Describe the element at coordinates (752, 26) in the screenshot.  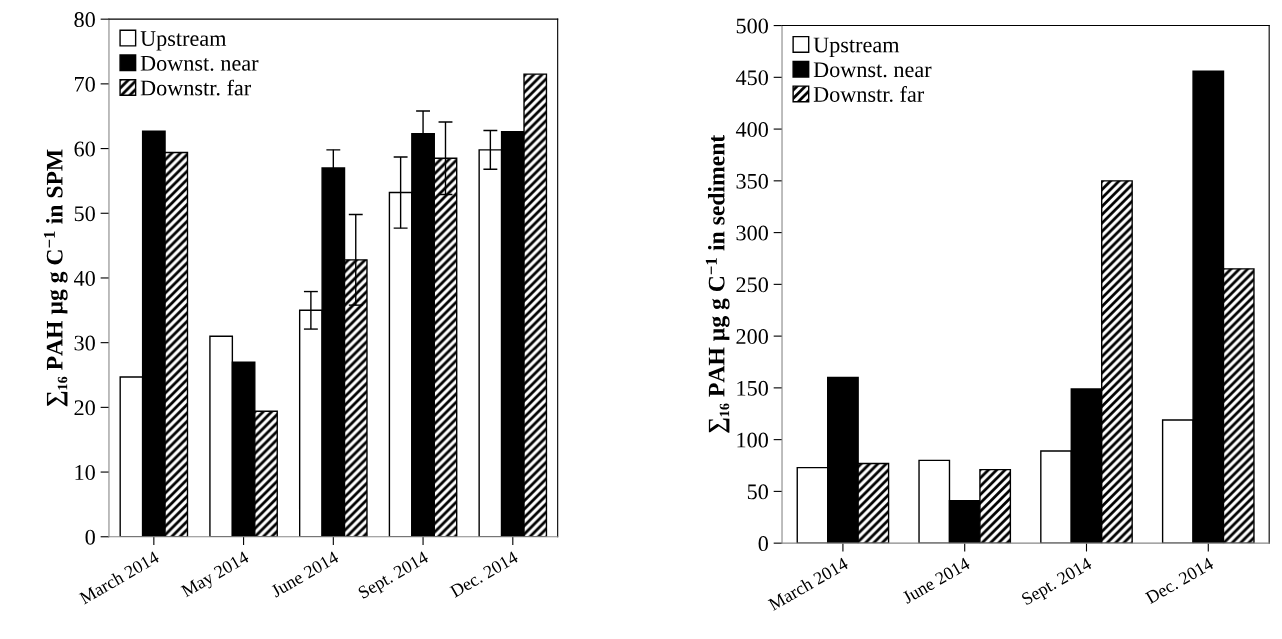
I see `y-tick-label: 500` at that location.